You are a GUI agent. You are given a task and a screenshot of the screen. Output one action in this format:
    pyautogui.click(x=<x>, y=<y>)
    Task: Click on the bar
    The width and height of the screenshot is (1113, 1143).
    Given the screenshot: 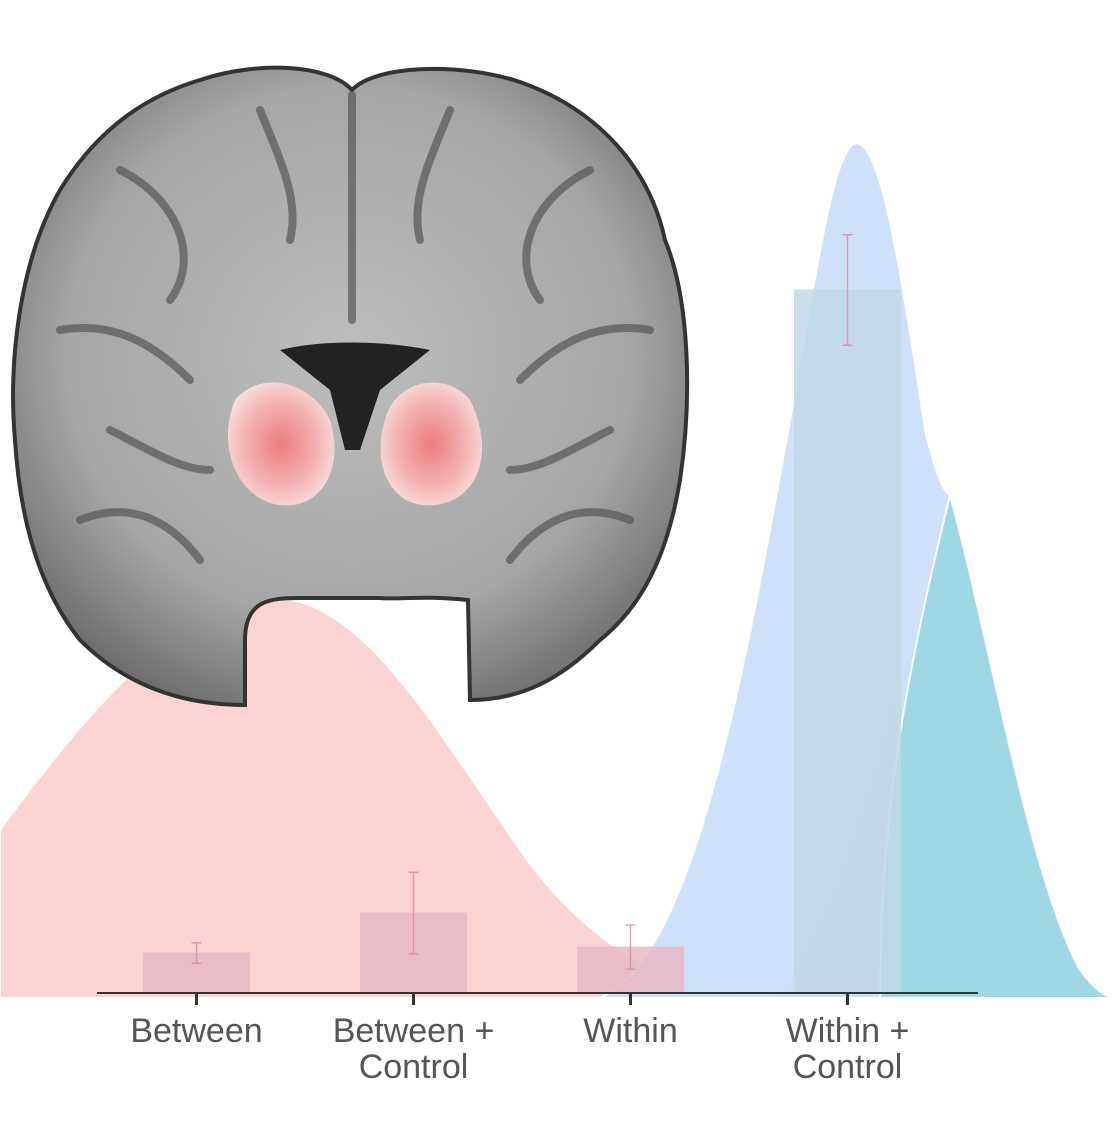 What is the action you would take?
    pyautogui.click(x=847, y=641)
    